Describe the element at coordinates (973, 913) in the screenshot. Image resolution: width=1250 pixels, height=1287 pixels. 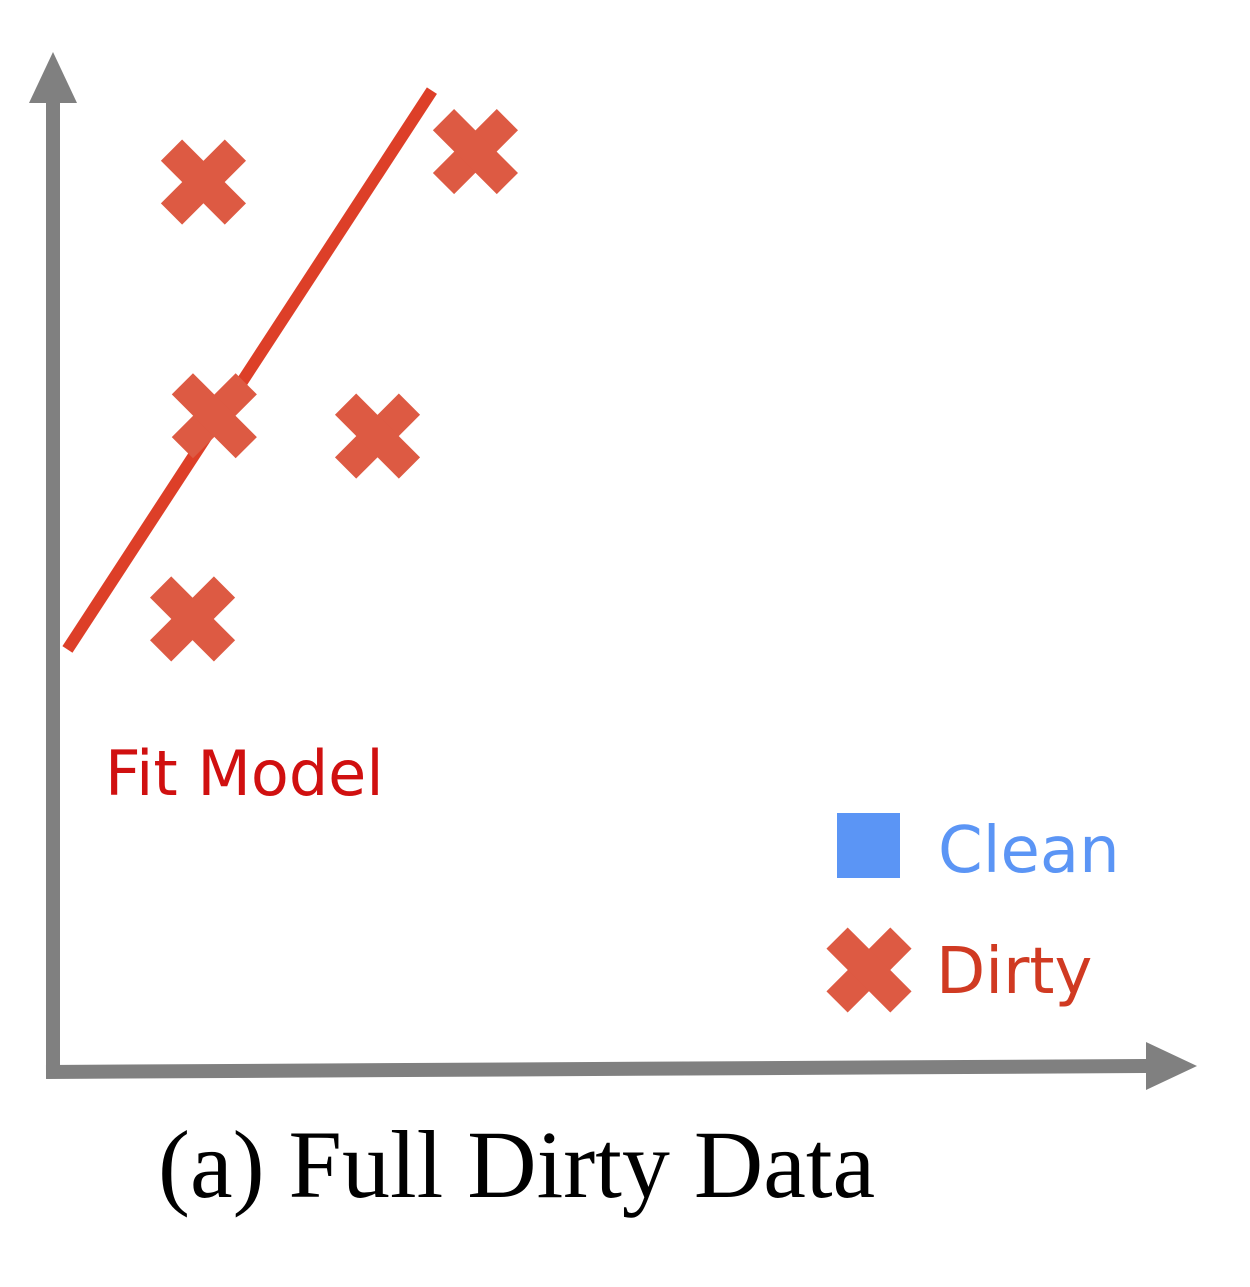
I see `legend: Clean Dirty` at that location.